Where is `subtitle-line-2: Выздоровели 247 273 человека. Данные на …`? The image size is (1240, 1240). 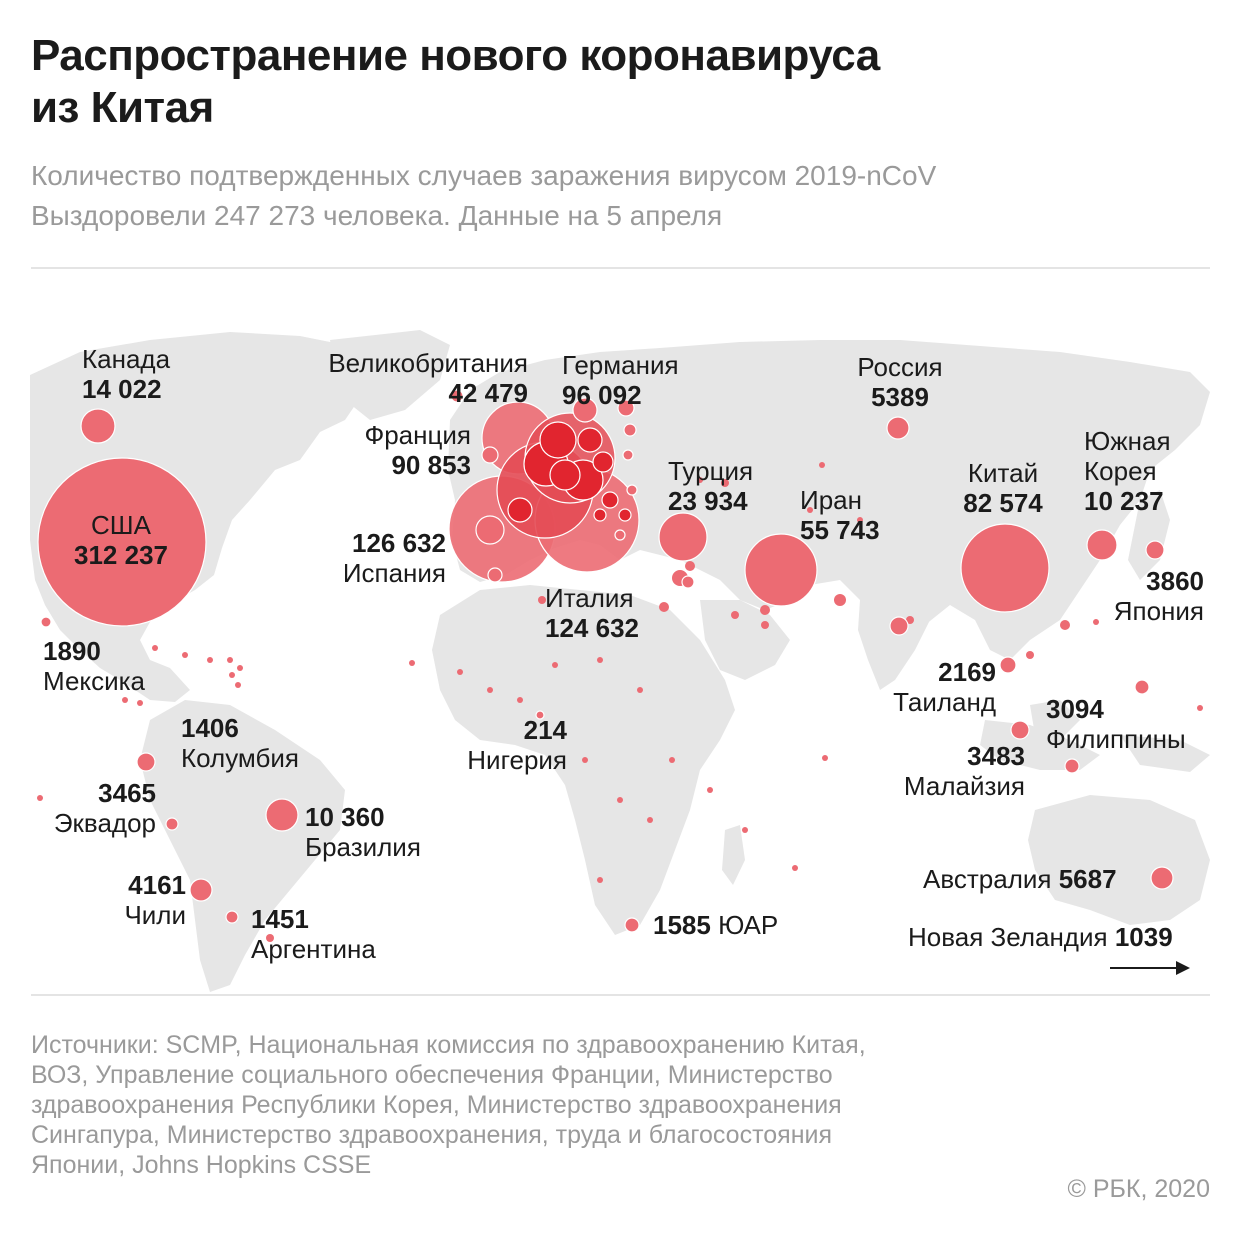 subtitle-line-2: Выздоровели 247 273 человека. Данные на … is located at coordinates (377, 215).